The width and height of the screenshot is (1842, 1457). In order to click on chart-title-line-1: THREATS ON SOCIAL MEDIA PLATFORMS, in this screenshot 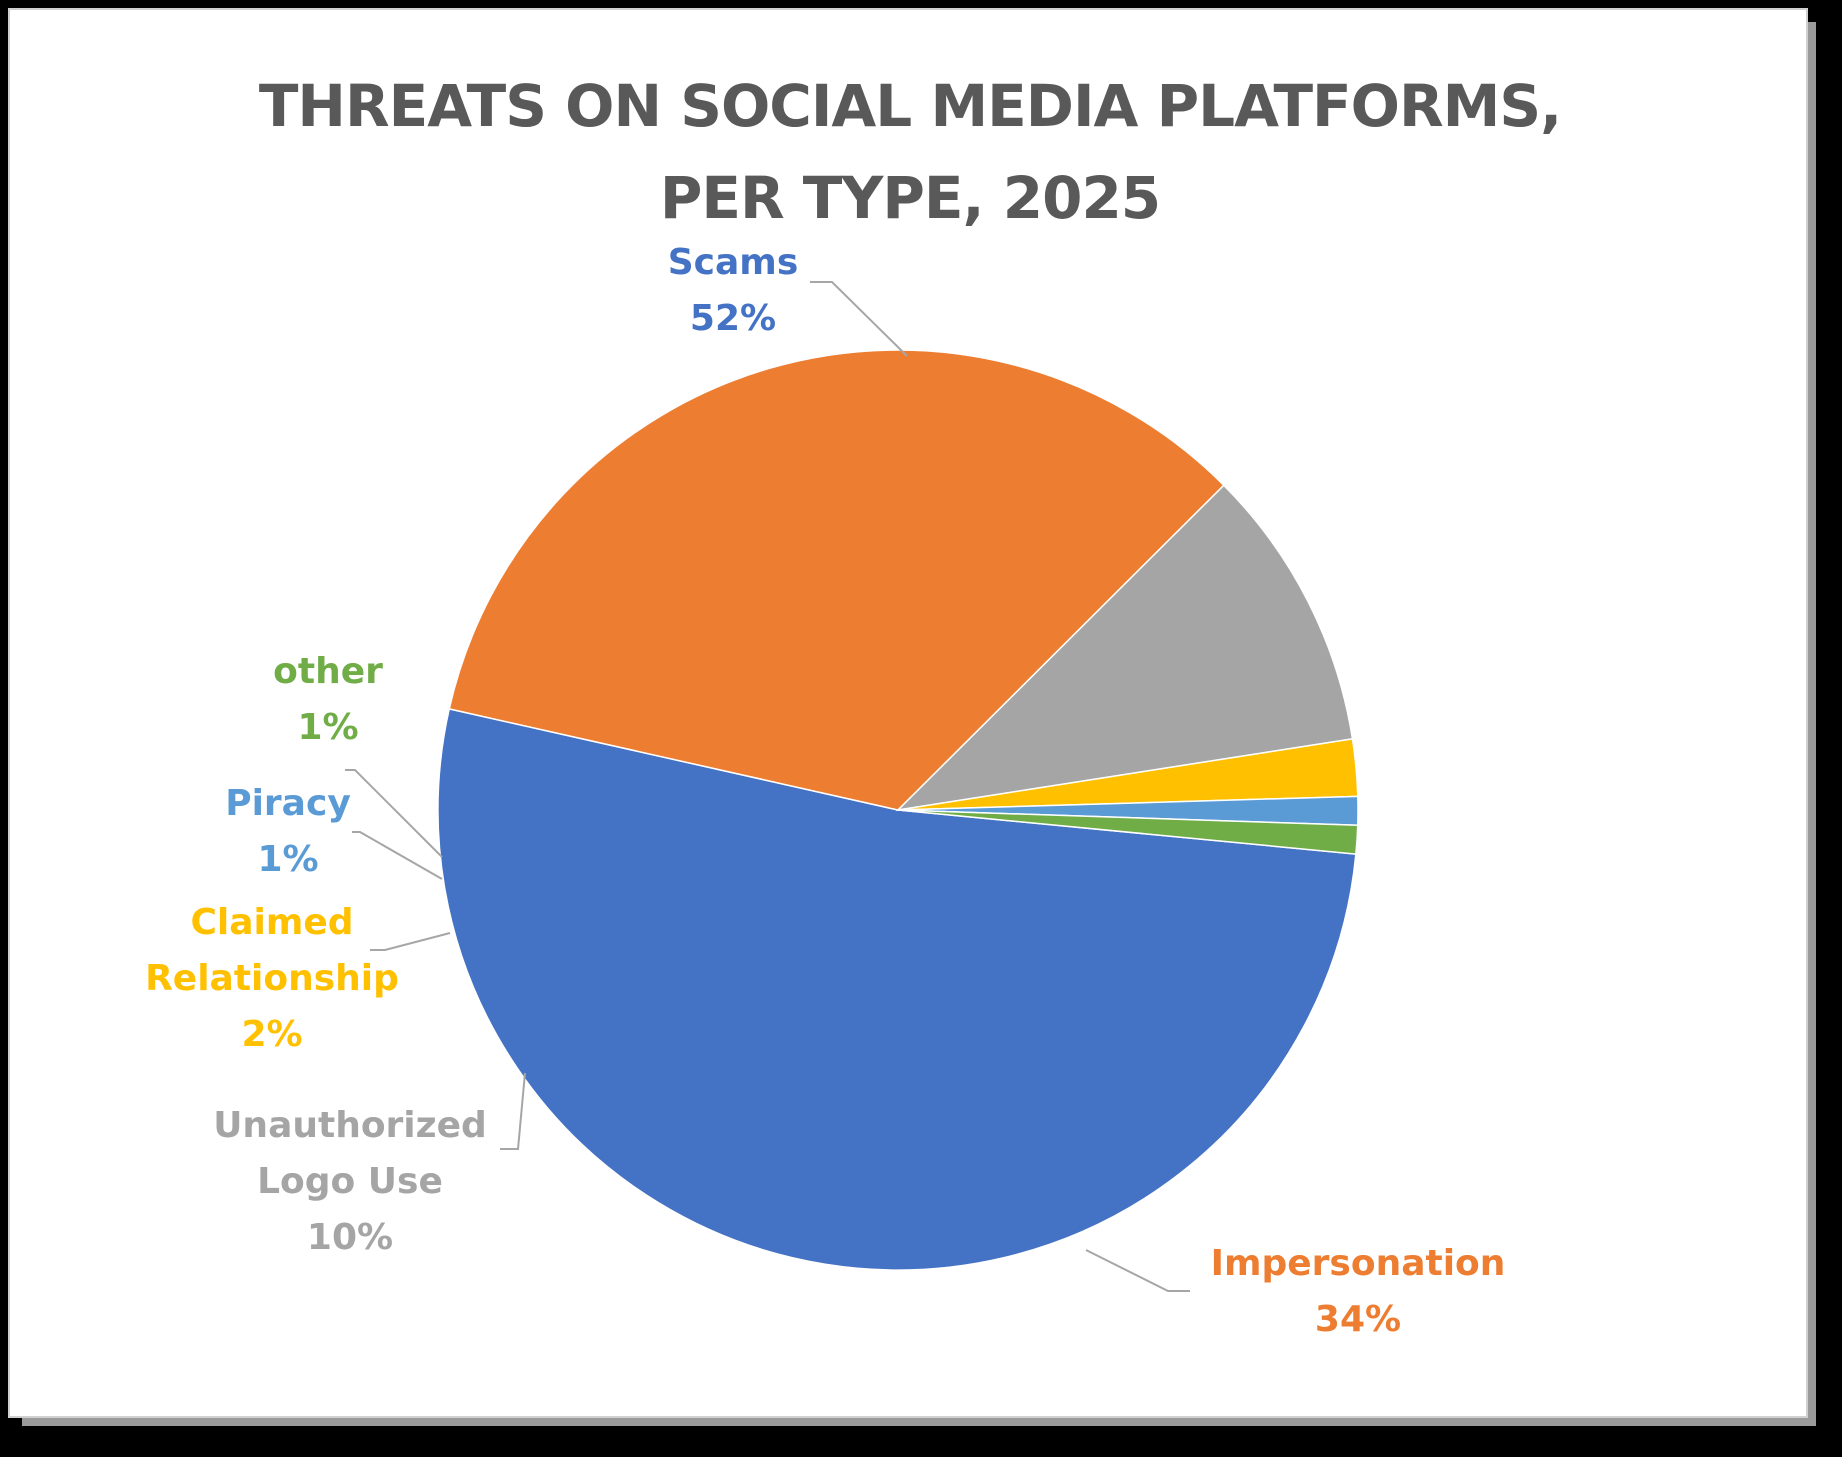, I will do `click(910, 106)`.